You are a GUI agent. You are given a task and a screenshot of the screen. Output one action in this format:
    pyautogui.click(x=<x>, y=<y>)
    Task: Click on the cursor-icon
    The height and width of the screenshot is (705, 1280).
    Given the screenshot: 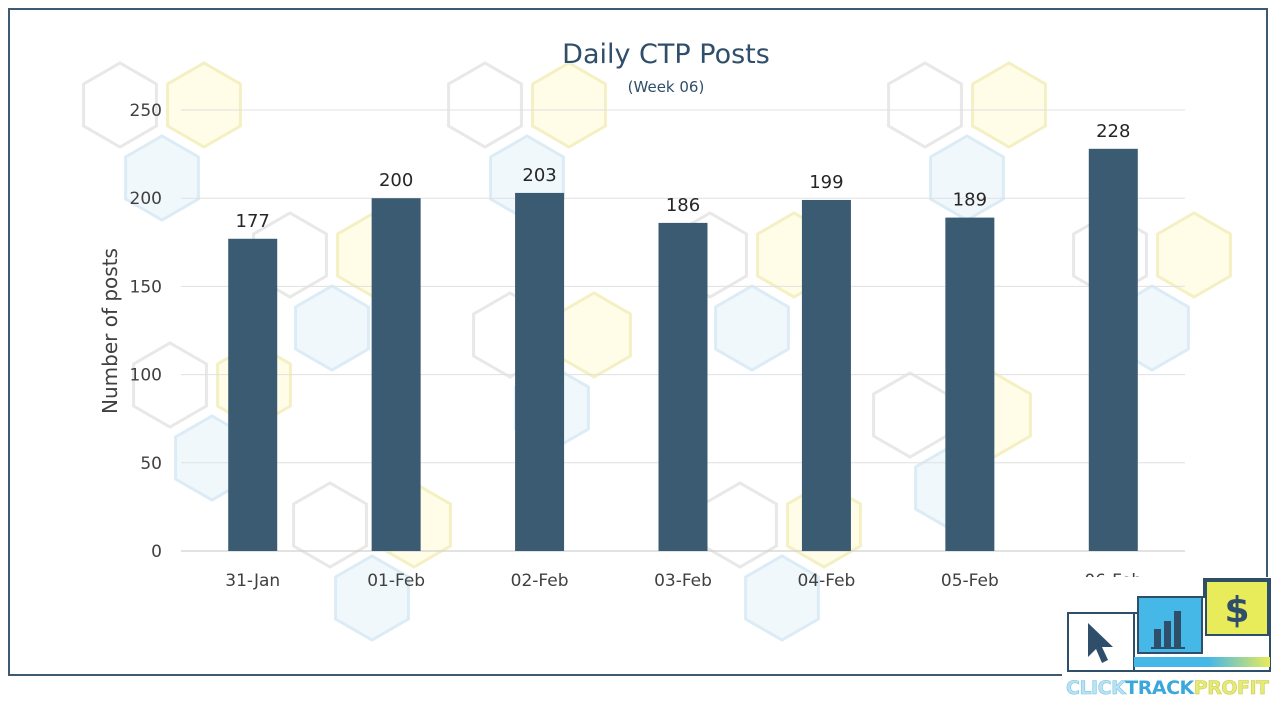 What is the action you would take?
    pyautogui.click(x=1101, y=642)
    